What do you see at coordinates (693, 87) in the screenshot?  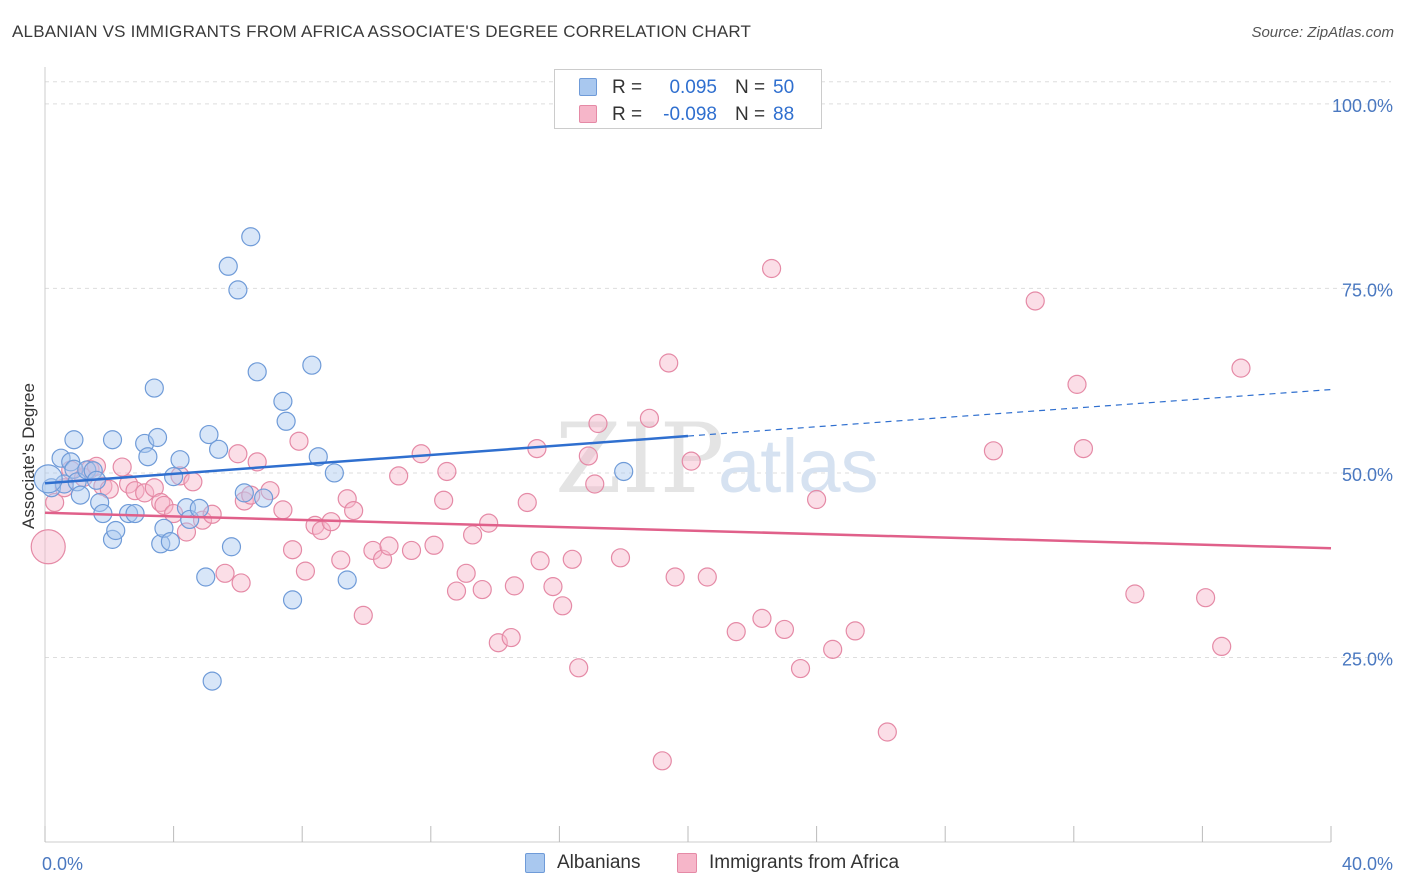 I see `r-value: 0.095` at bounding box center [693, 87].